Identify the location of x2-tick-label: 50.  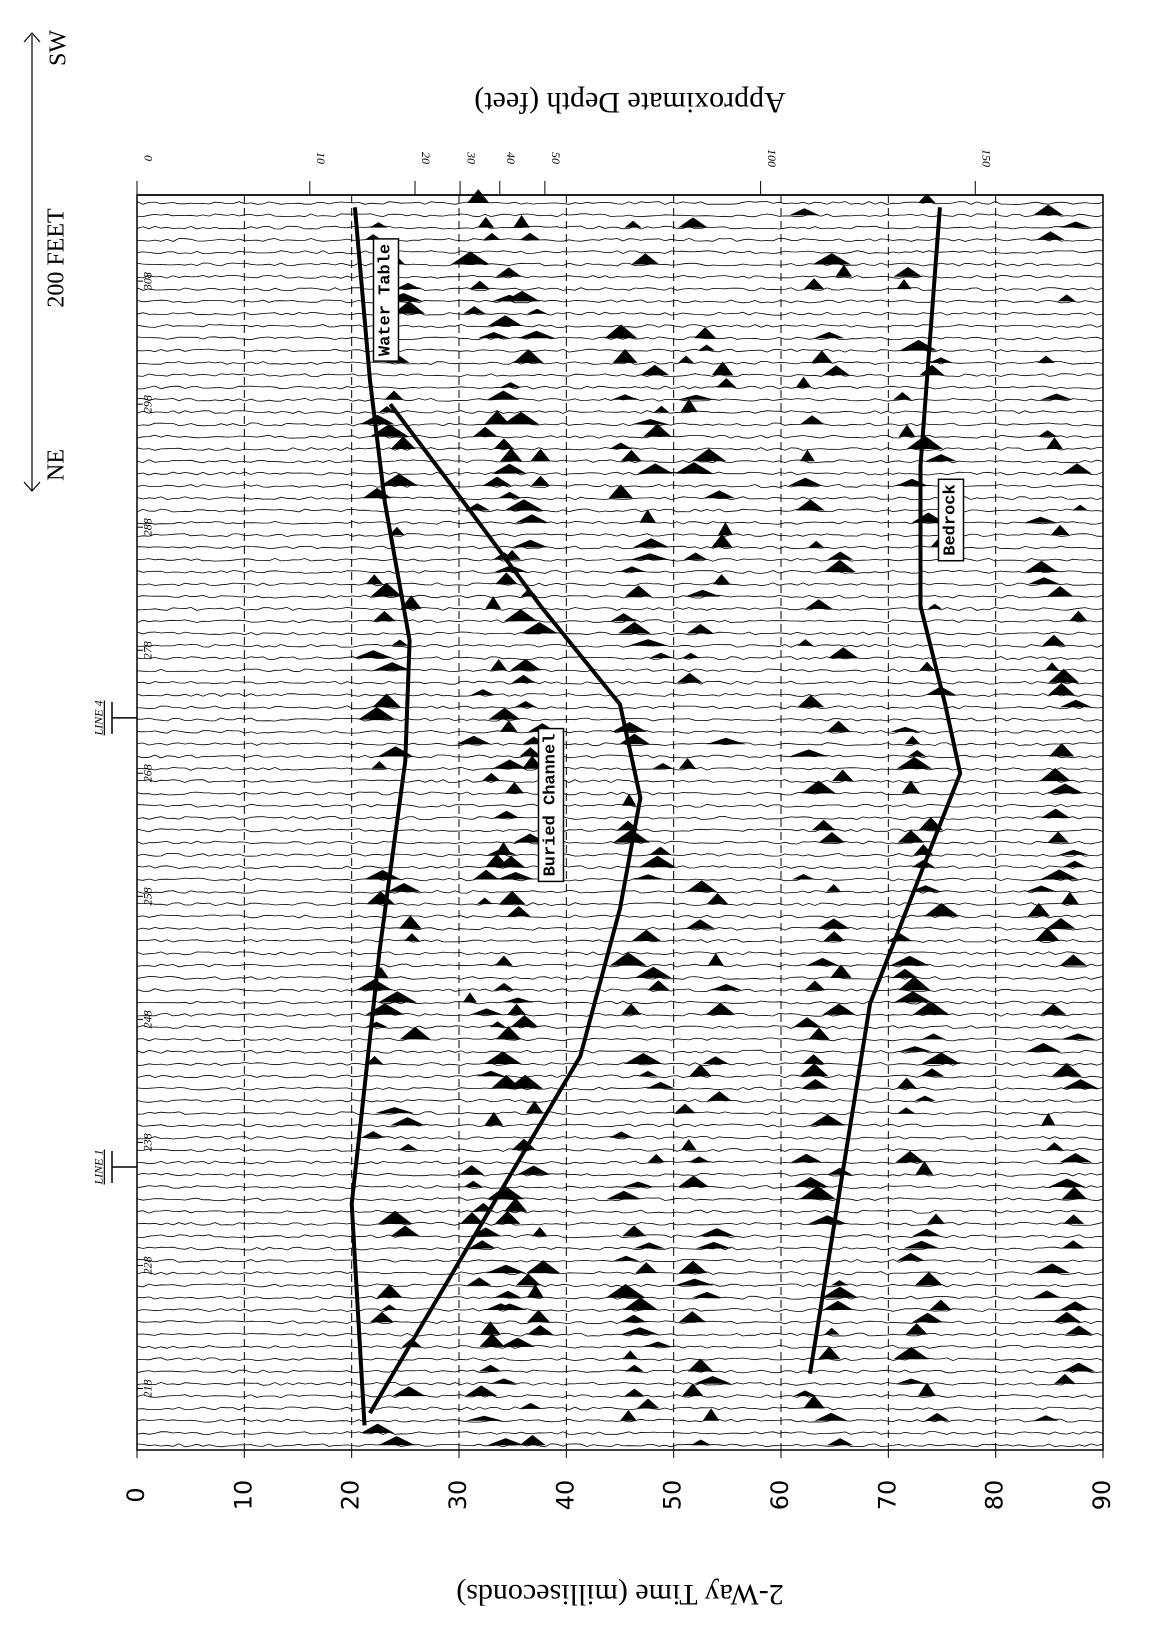
(556, 158).